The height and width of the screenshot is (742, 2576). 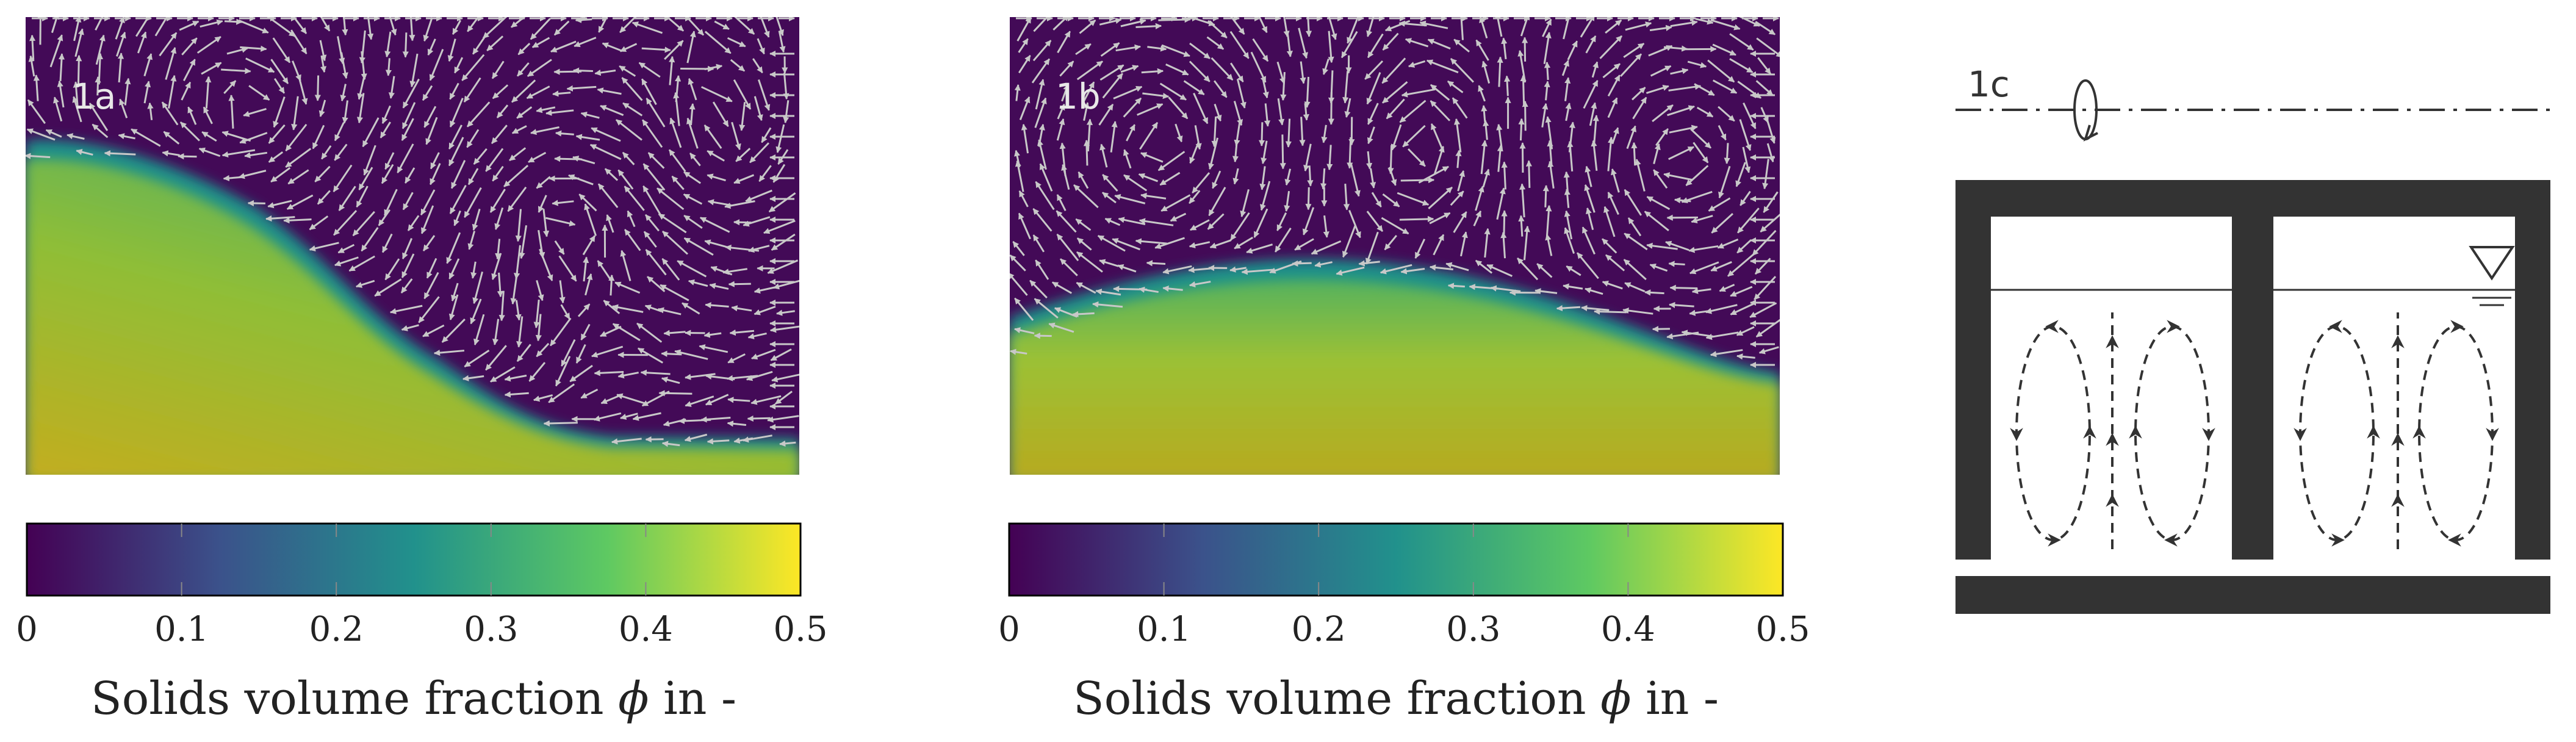 I want to click on colorbar-gradient, so click(x=414, y=559).